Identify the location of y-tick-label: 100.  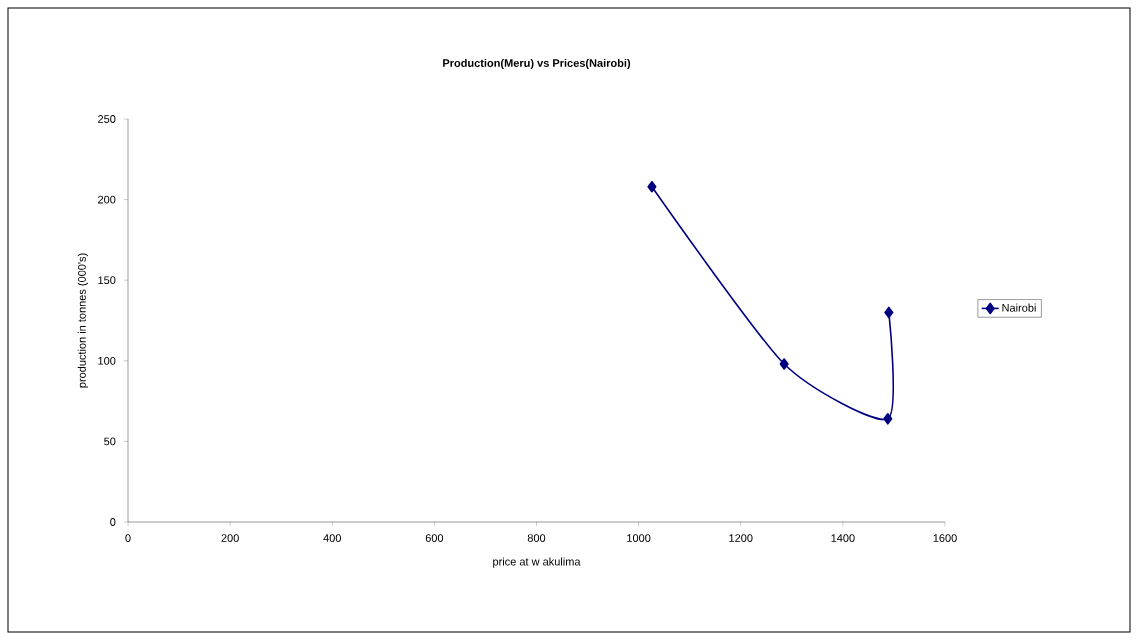
(107, 360).